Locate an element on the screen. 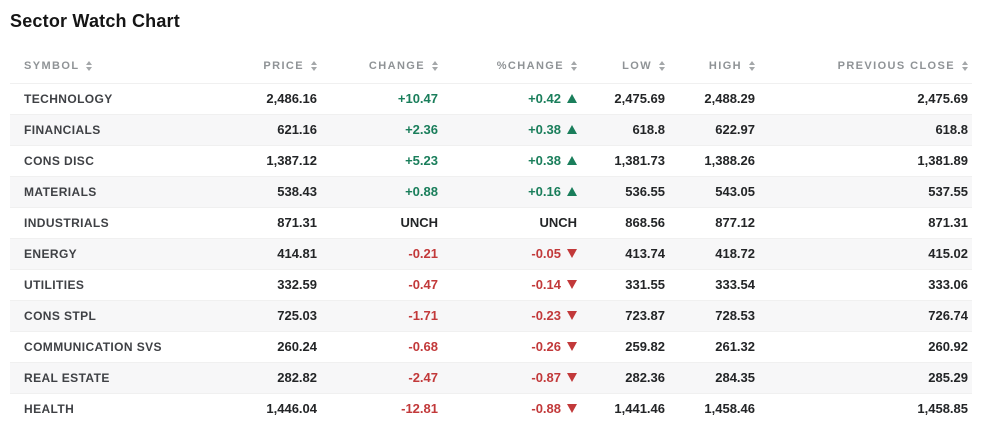  previous-close-cell: 618.8 is located at coordinates (951, 129).